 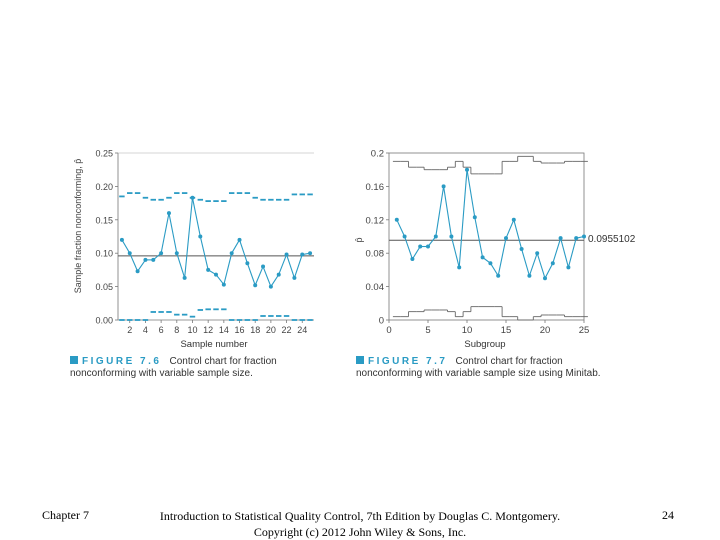 I want to click on x-tick-label: 8, so click(x=176, y=330).